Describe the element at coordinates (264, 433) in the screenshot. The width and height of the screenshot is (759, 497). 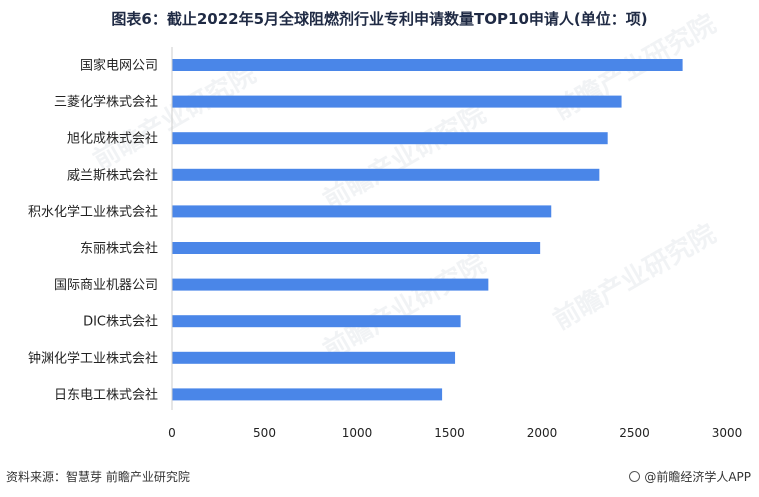
I see `x-tick-label: 500` at that location.